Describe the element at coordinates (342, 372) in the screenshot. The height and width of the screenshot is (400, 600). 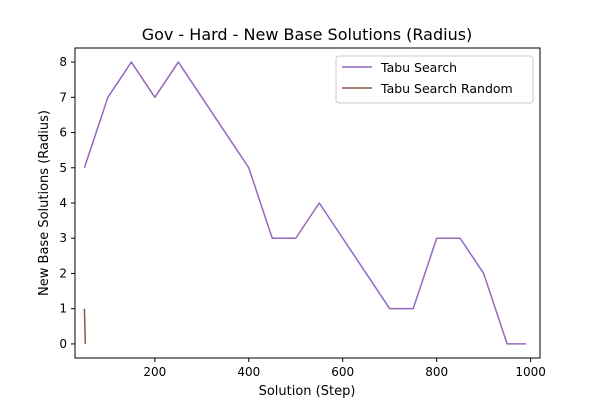
I see `x-tick-label: 600` at that location.